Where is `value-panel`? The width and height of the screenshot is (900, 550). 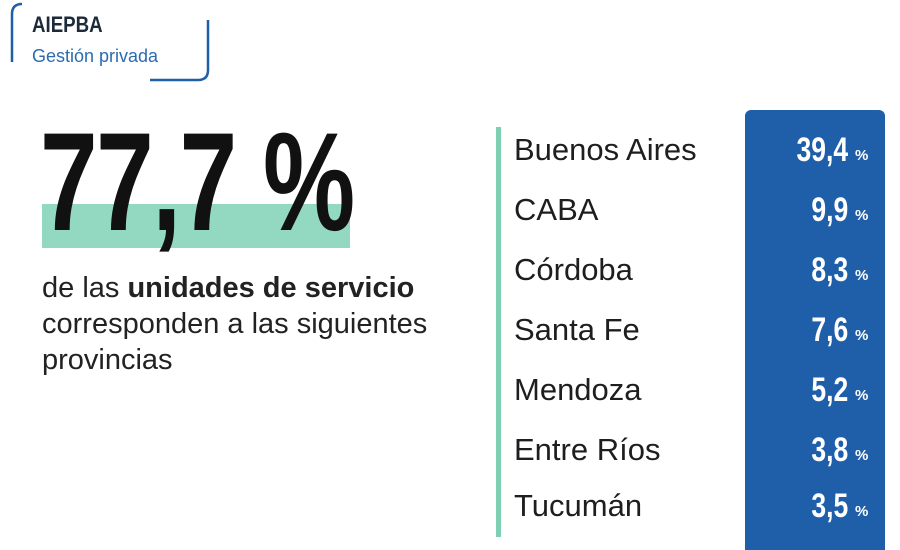
value-panel is located at coordinates (815, 330).